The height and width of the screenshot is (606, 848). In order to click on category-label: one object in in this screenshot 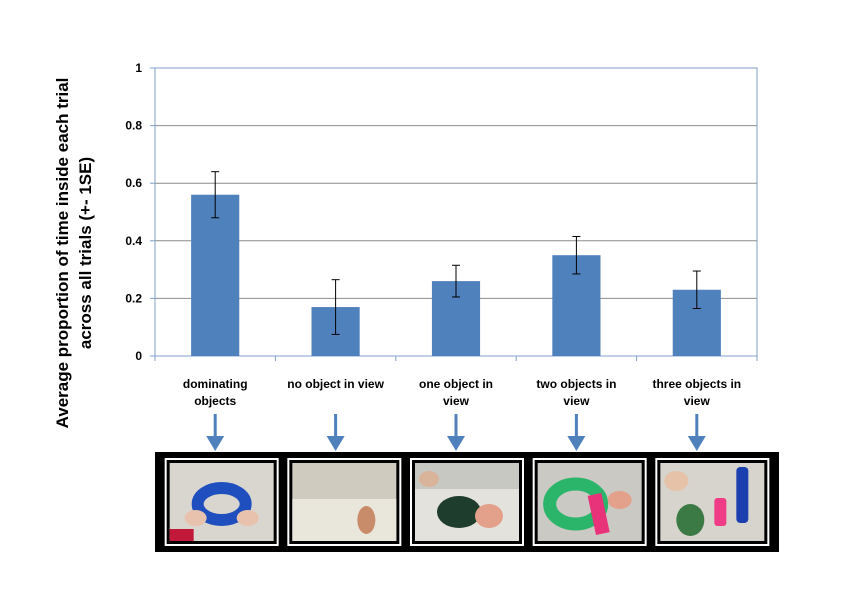, I will do `click(456, 384)`.